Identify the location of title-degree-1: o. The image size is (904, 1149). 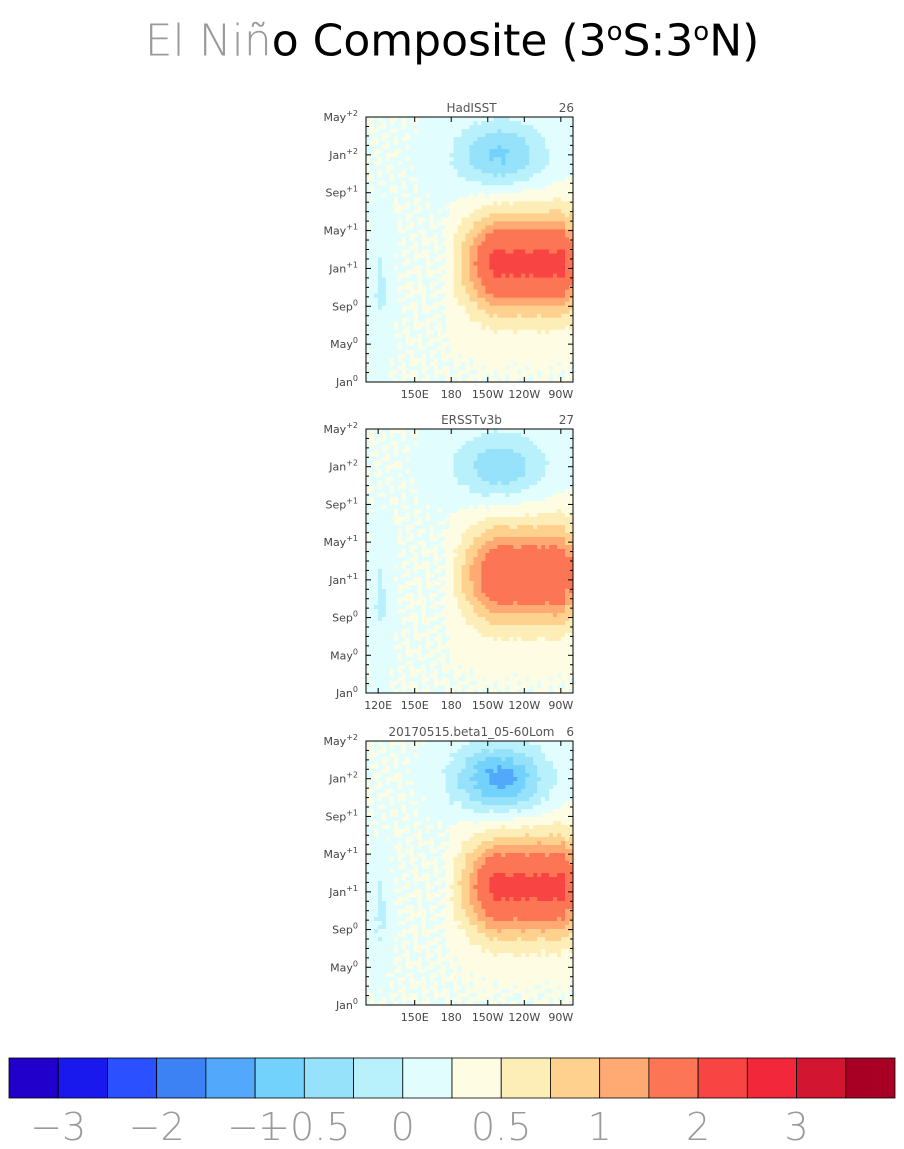
(614, 32).